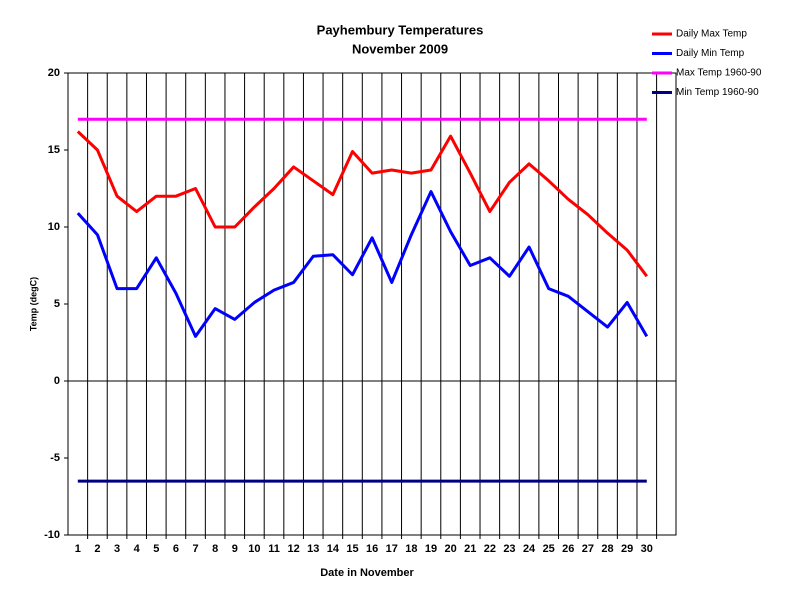 This screenshot has height=600, width=800. I want to click on x-tick-label: 29, so click(627, 549).